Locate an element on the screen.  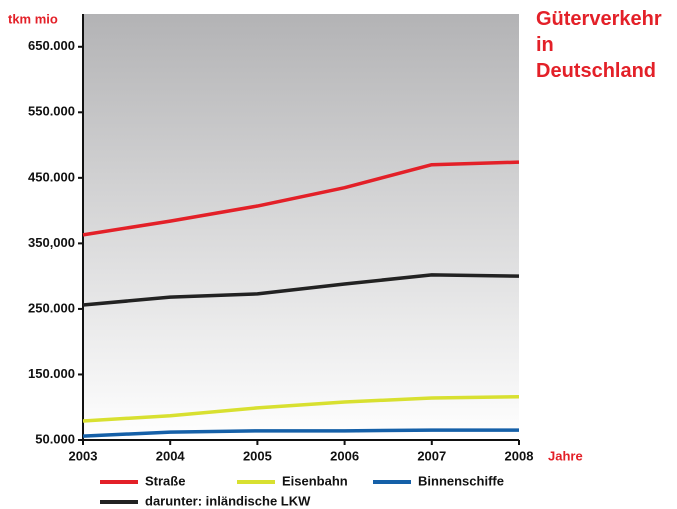
legend-label: Binnenschiffe is located at coordinates (461, 480).